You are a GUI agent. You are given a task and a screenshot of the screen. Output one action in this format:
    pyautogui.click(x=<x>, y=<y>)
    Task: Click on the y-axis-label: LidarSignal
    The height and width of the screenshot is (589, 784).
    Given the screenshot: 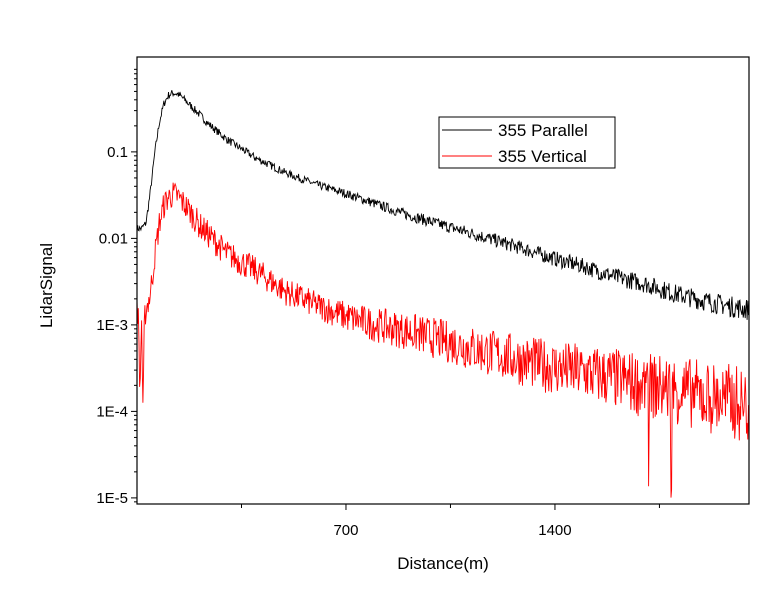 What is the action you would take?
    pyautogui.click(x=46, y=285)
    